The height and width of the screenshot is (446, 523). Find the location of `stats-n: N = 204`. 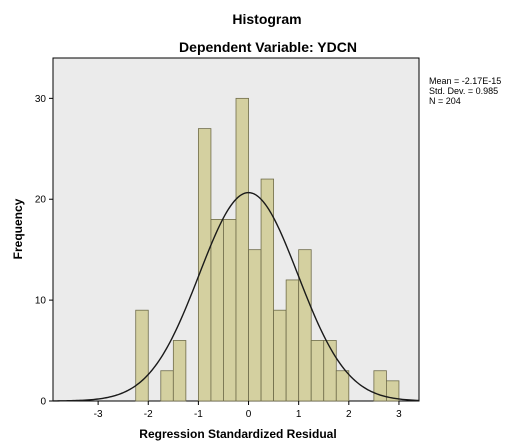

stats-n: N = 204 is located at coordinates (445, 101).